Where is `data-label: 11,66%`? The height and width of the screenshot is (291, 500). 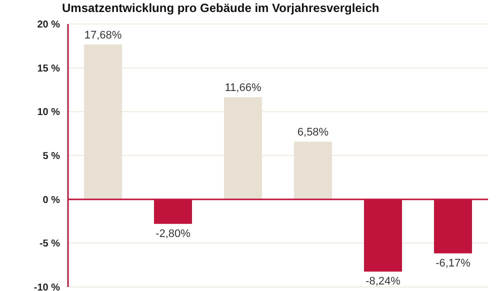 data-label: 11,66% is located at coordinates (243, 88).